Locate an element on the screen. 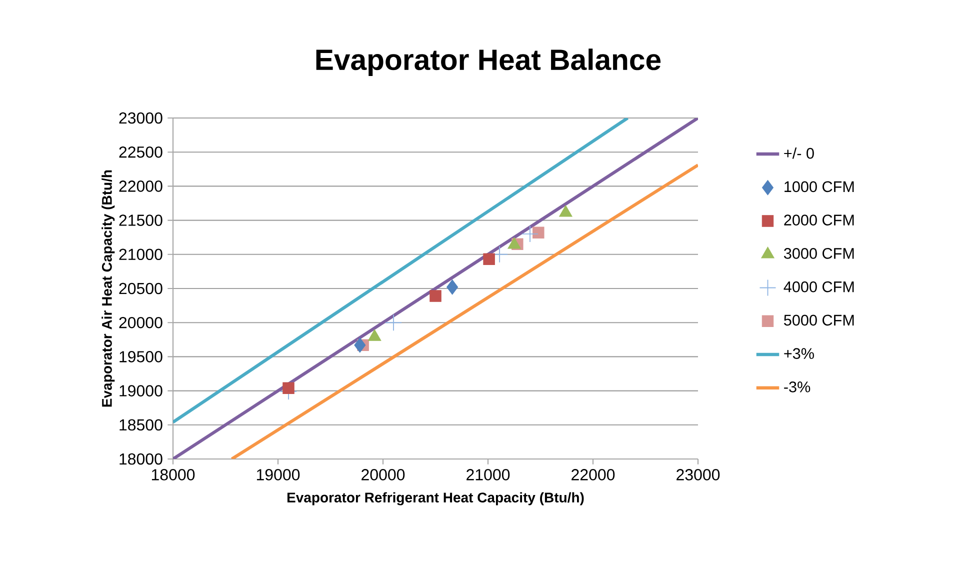  legend-label: 2000 CFM is located at coordinates (819, 220).